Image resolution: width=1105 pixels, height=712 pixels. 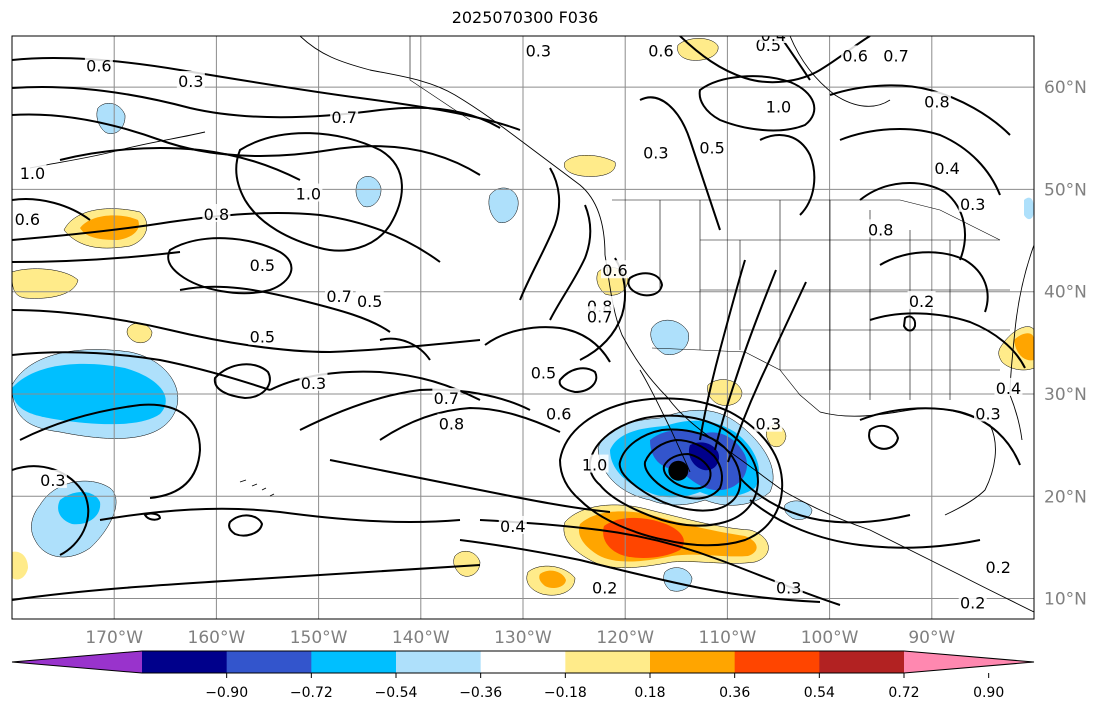 What do you see at coordinates (1065, 395) in the screenshot?
I see `lat-tick-label: 30°N` at bounding box center [1065, 395].